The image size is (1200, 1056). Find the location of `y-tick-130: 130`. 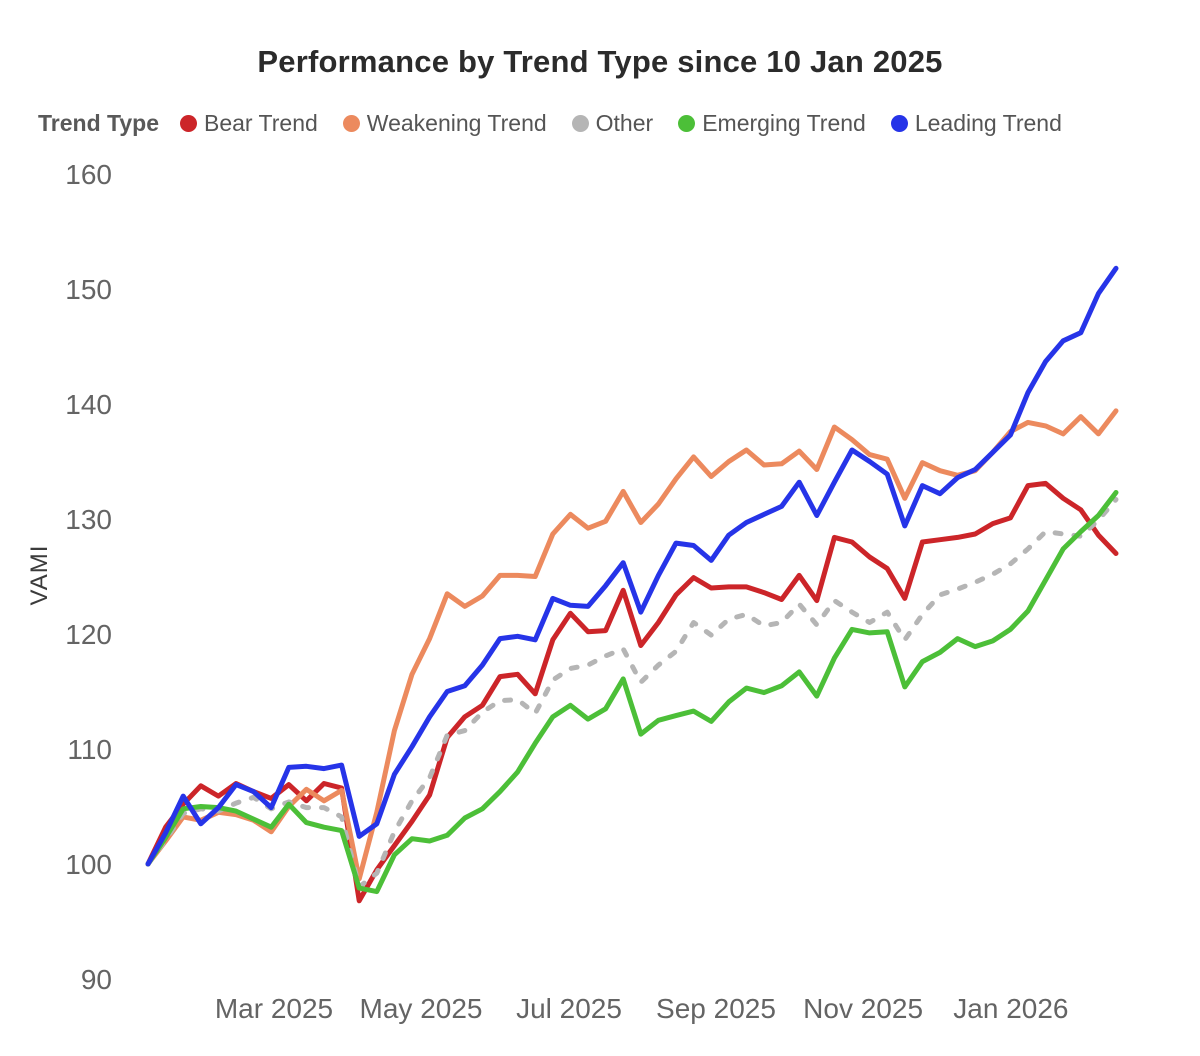

y-tick-130: 130 is located at coordinates (88, 519).